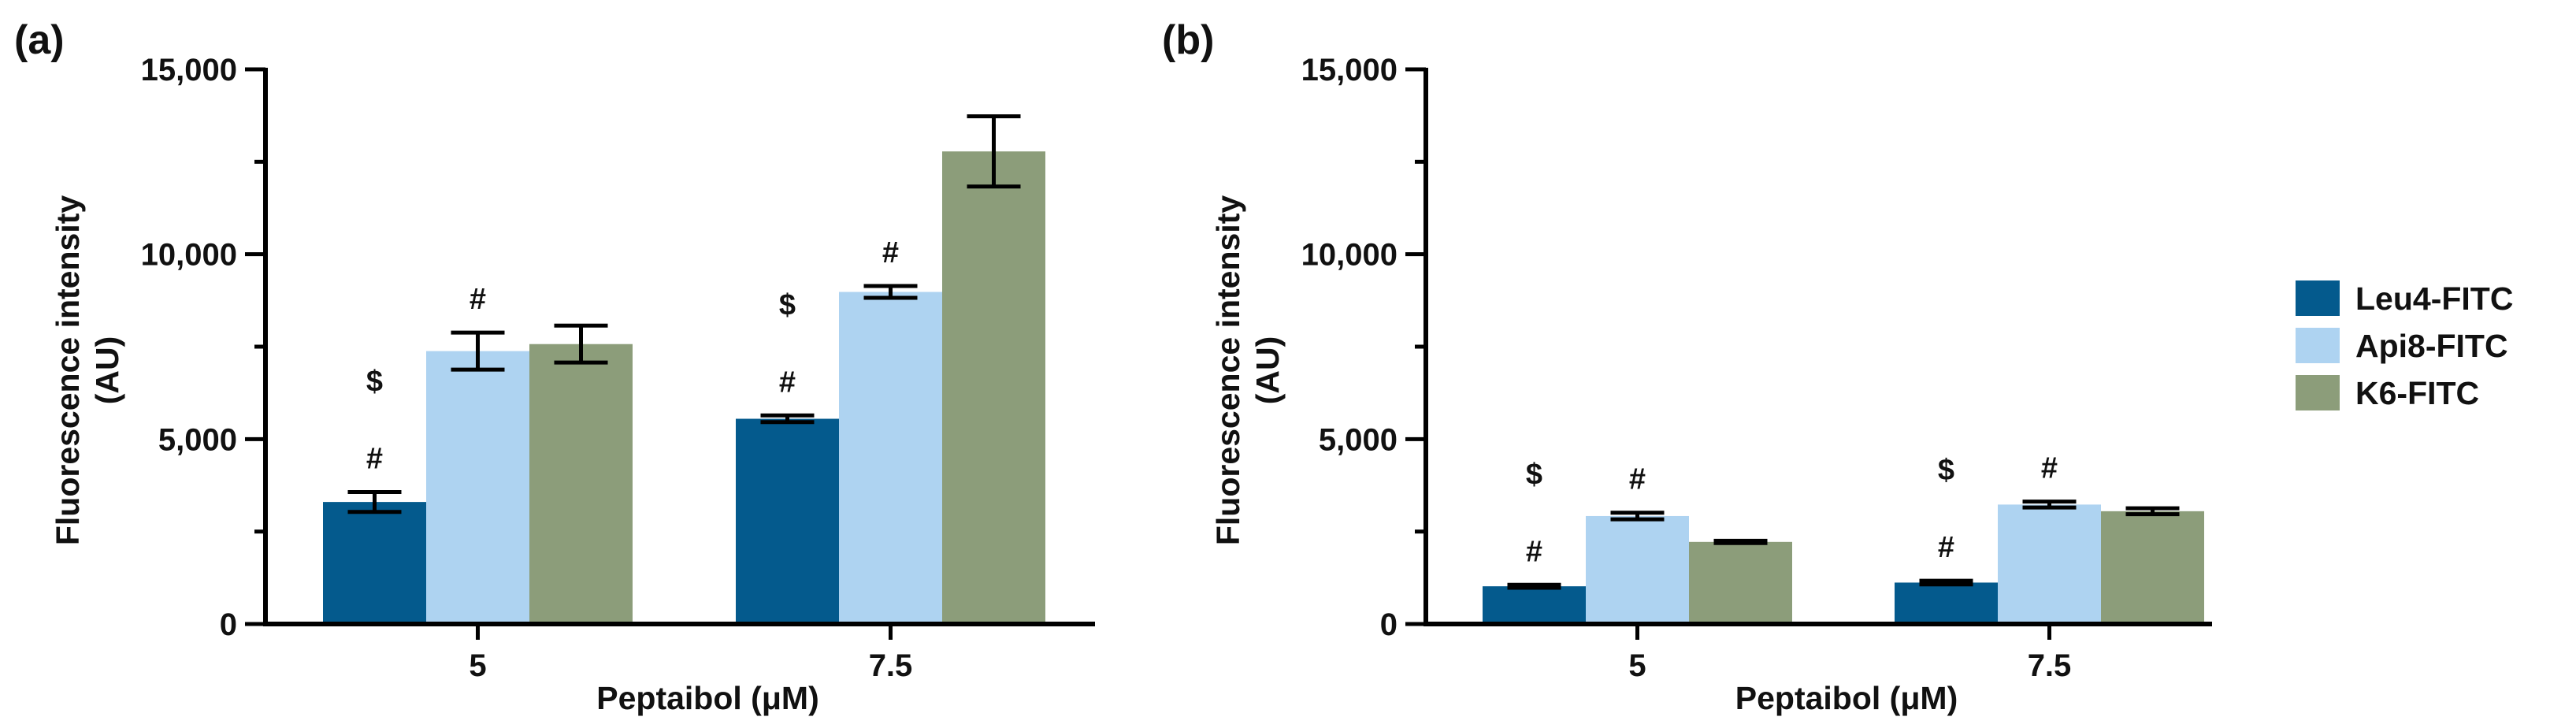 The height and width of the screenshot is (728, 2576). Describe the element at coordinates (1188, 40) in the screenshot. I see `panel-label-b: (b)` at that location.